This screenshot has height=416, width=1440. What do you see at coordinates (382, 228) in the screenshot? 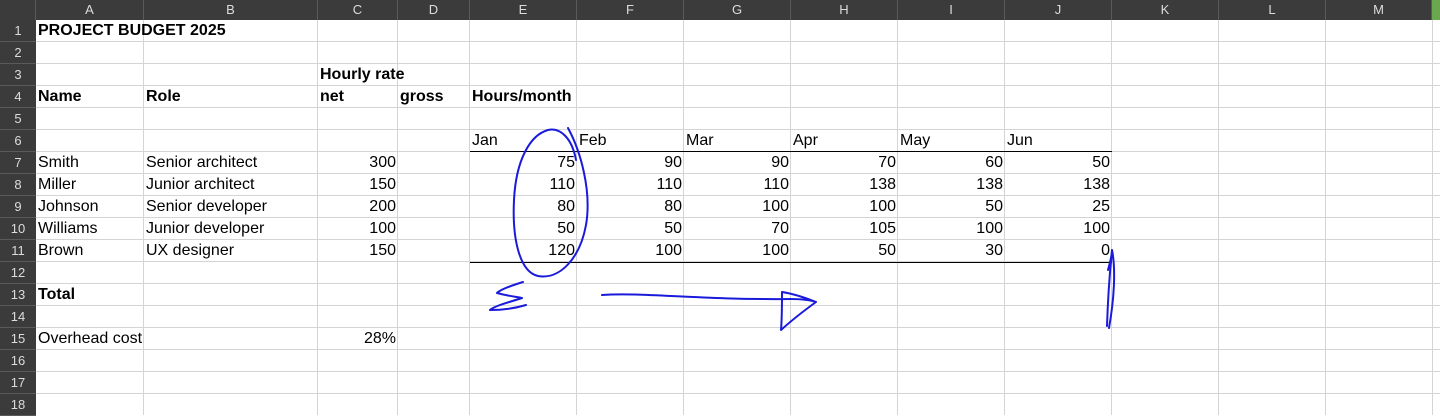
I see `cell-rate: 100` at bounding box center [382, 228].